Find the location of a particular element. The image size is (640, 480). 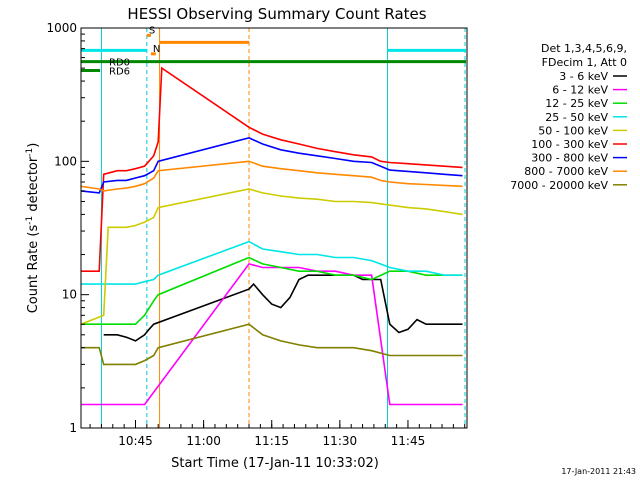

flag-label-1: S is located at coordinates (152, 30).